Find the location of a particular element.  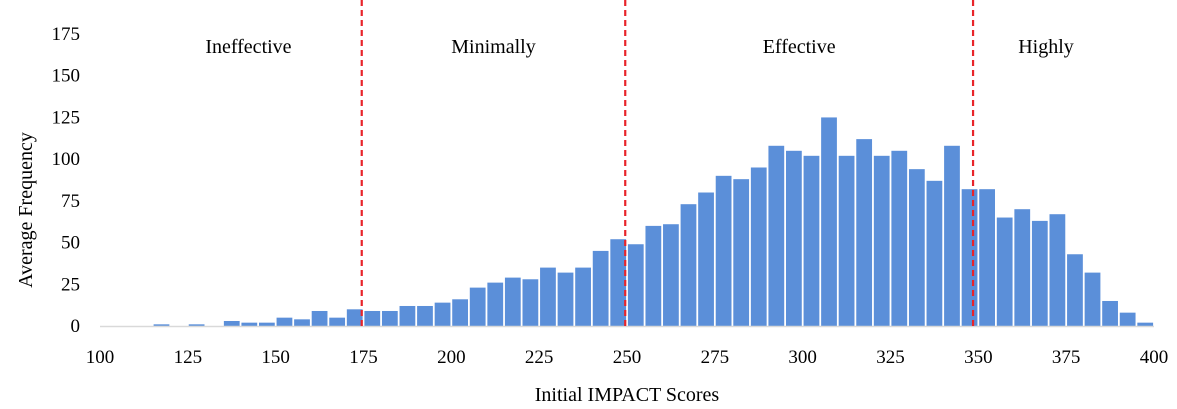

x-tick-label: 200 is located at coordinates (451, 357).